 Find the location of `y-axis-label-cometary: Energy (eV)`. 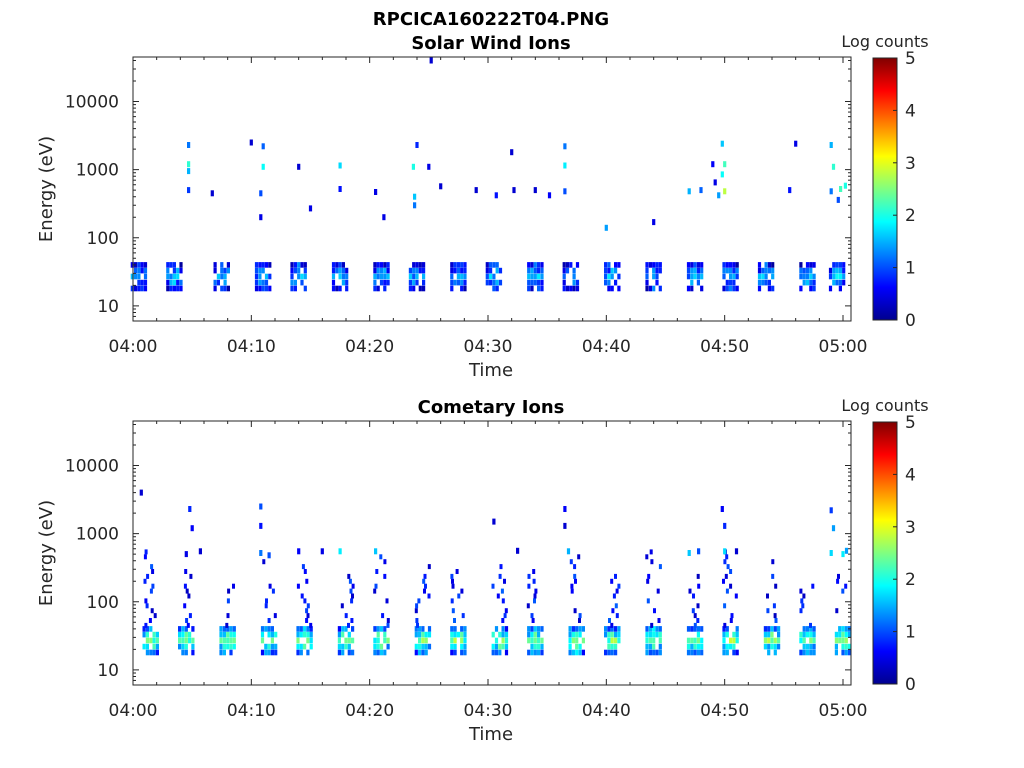

y-axis-label-cometary: Energy (eV) is located at coordinates (46, 553).